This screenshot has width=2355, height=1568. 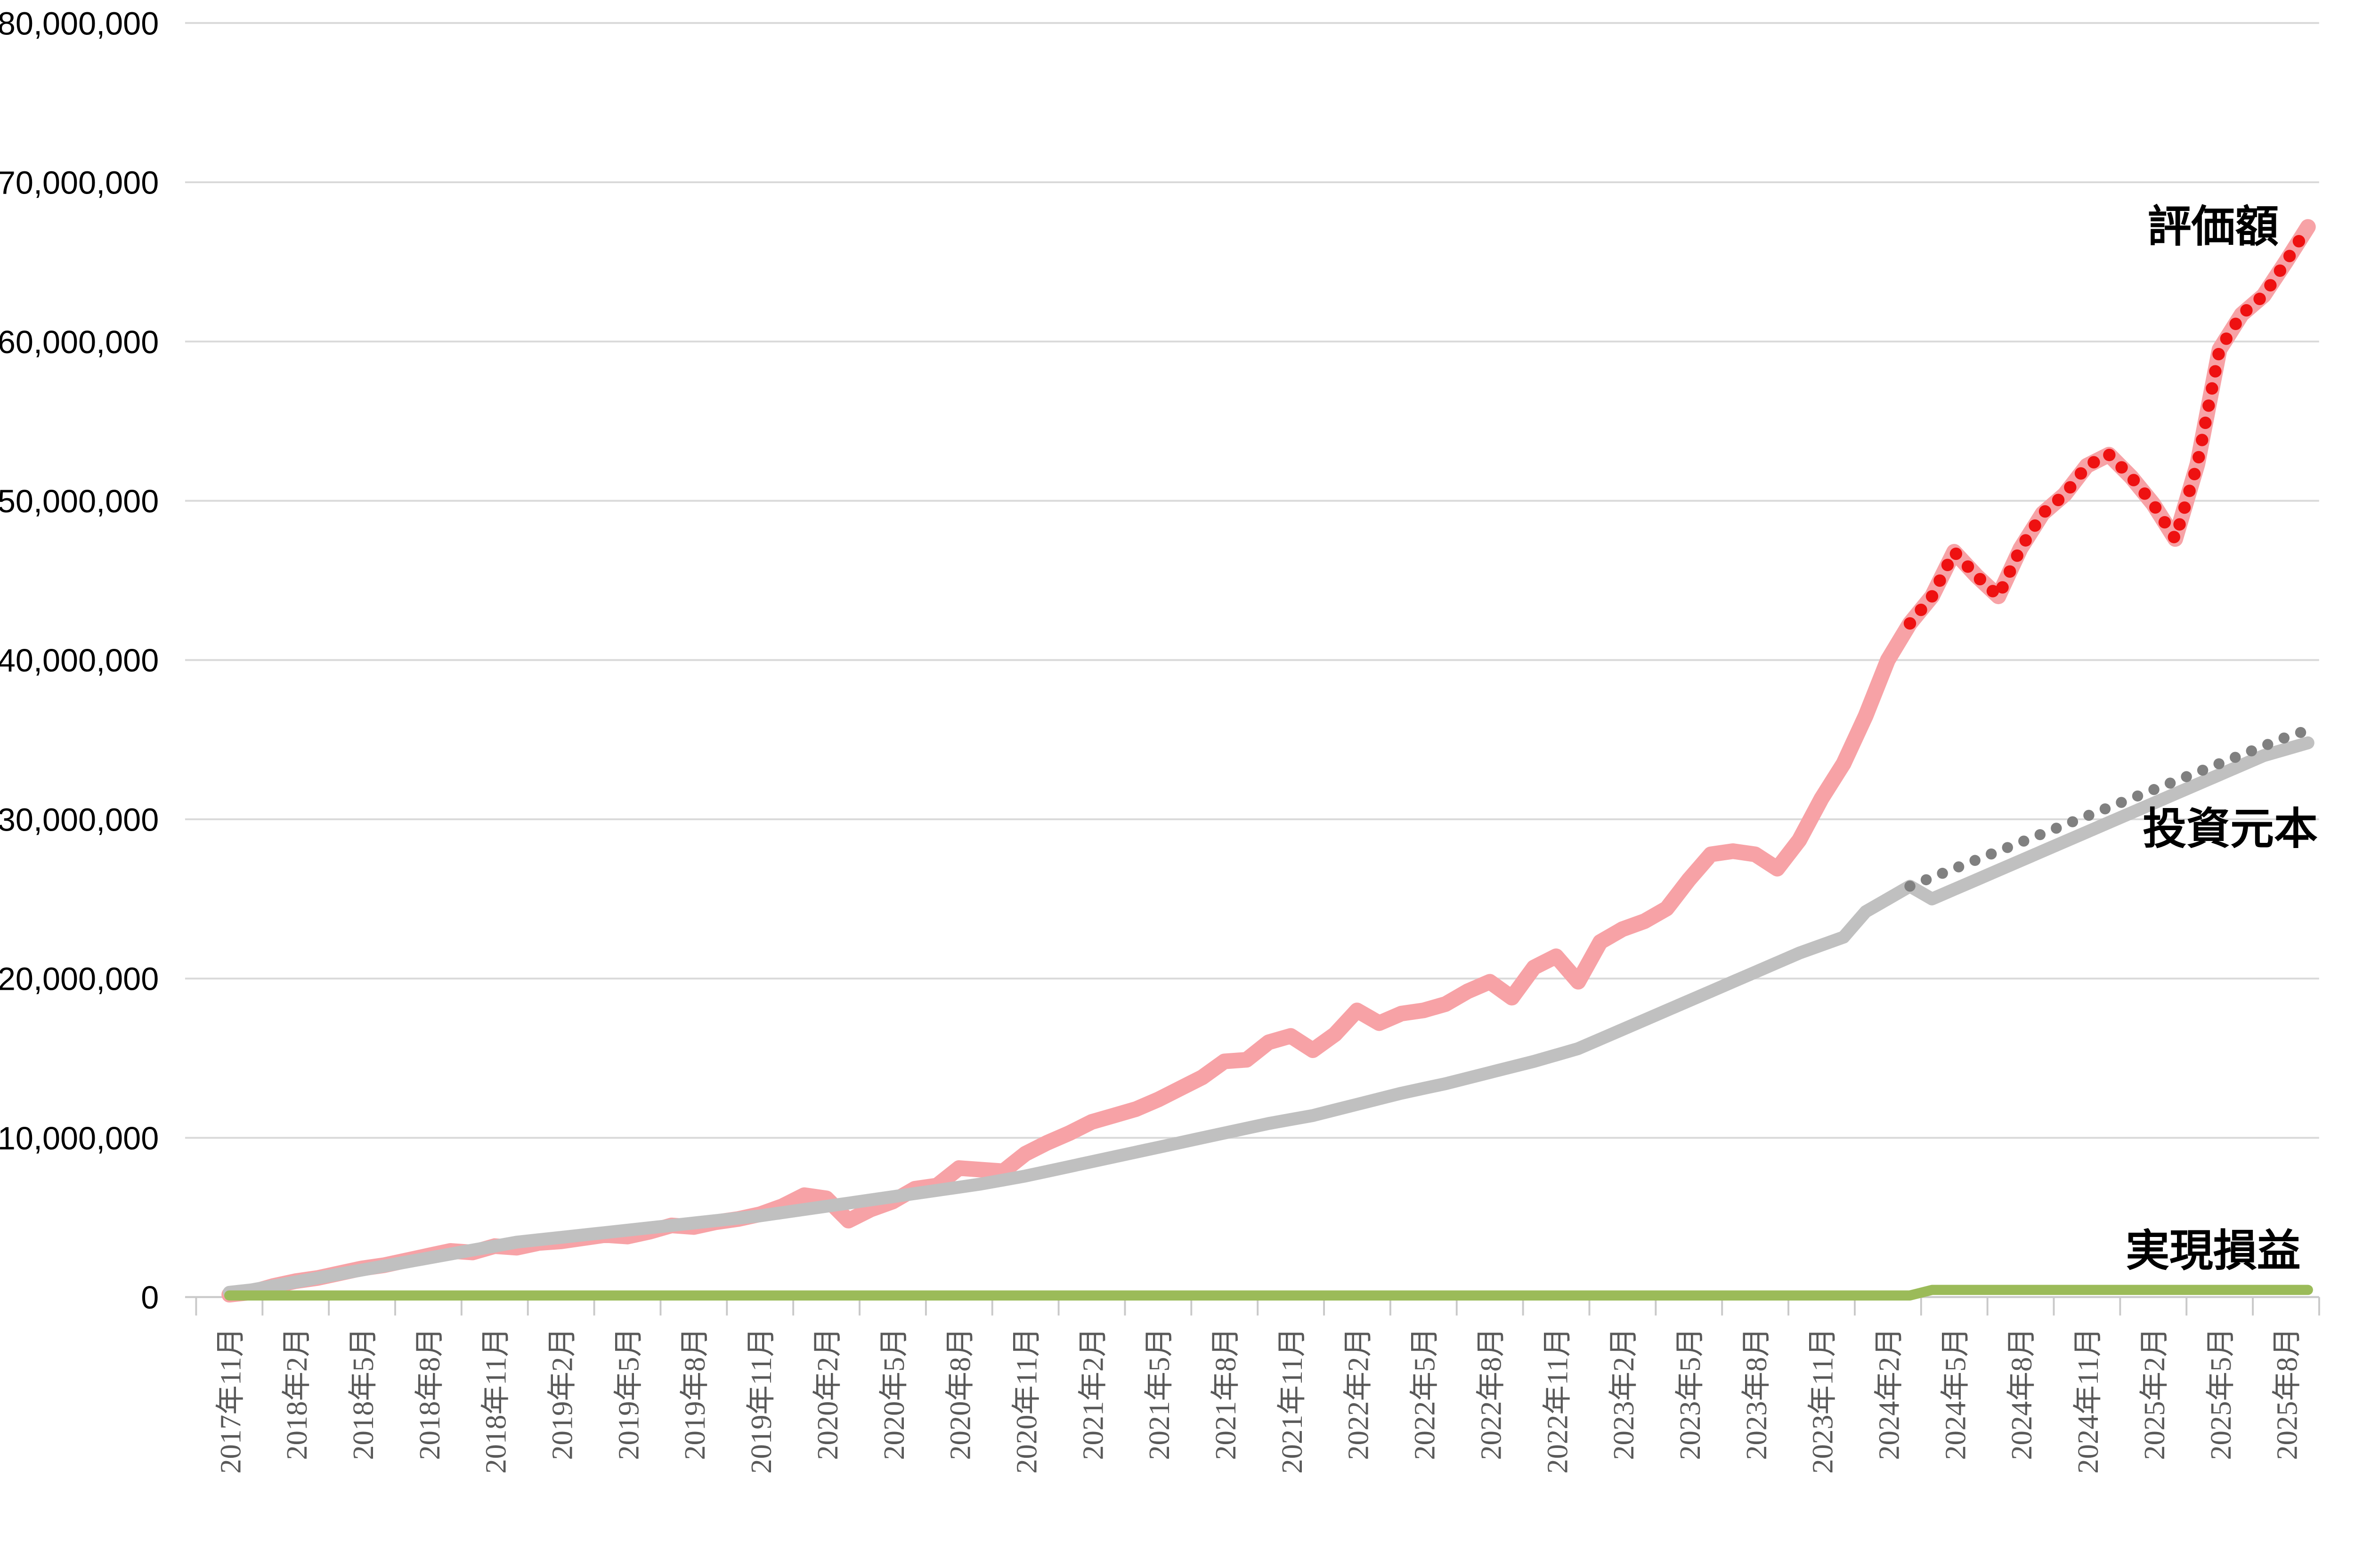 I want to click on x-axis-tick-label: 2018年5月, so click(x=363, y=1393).